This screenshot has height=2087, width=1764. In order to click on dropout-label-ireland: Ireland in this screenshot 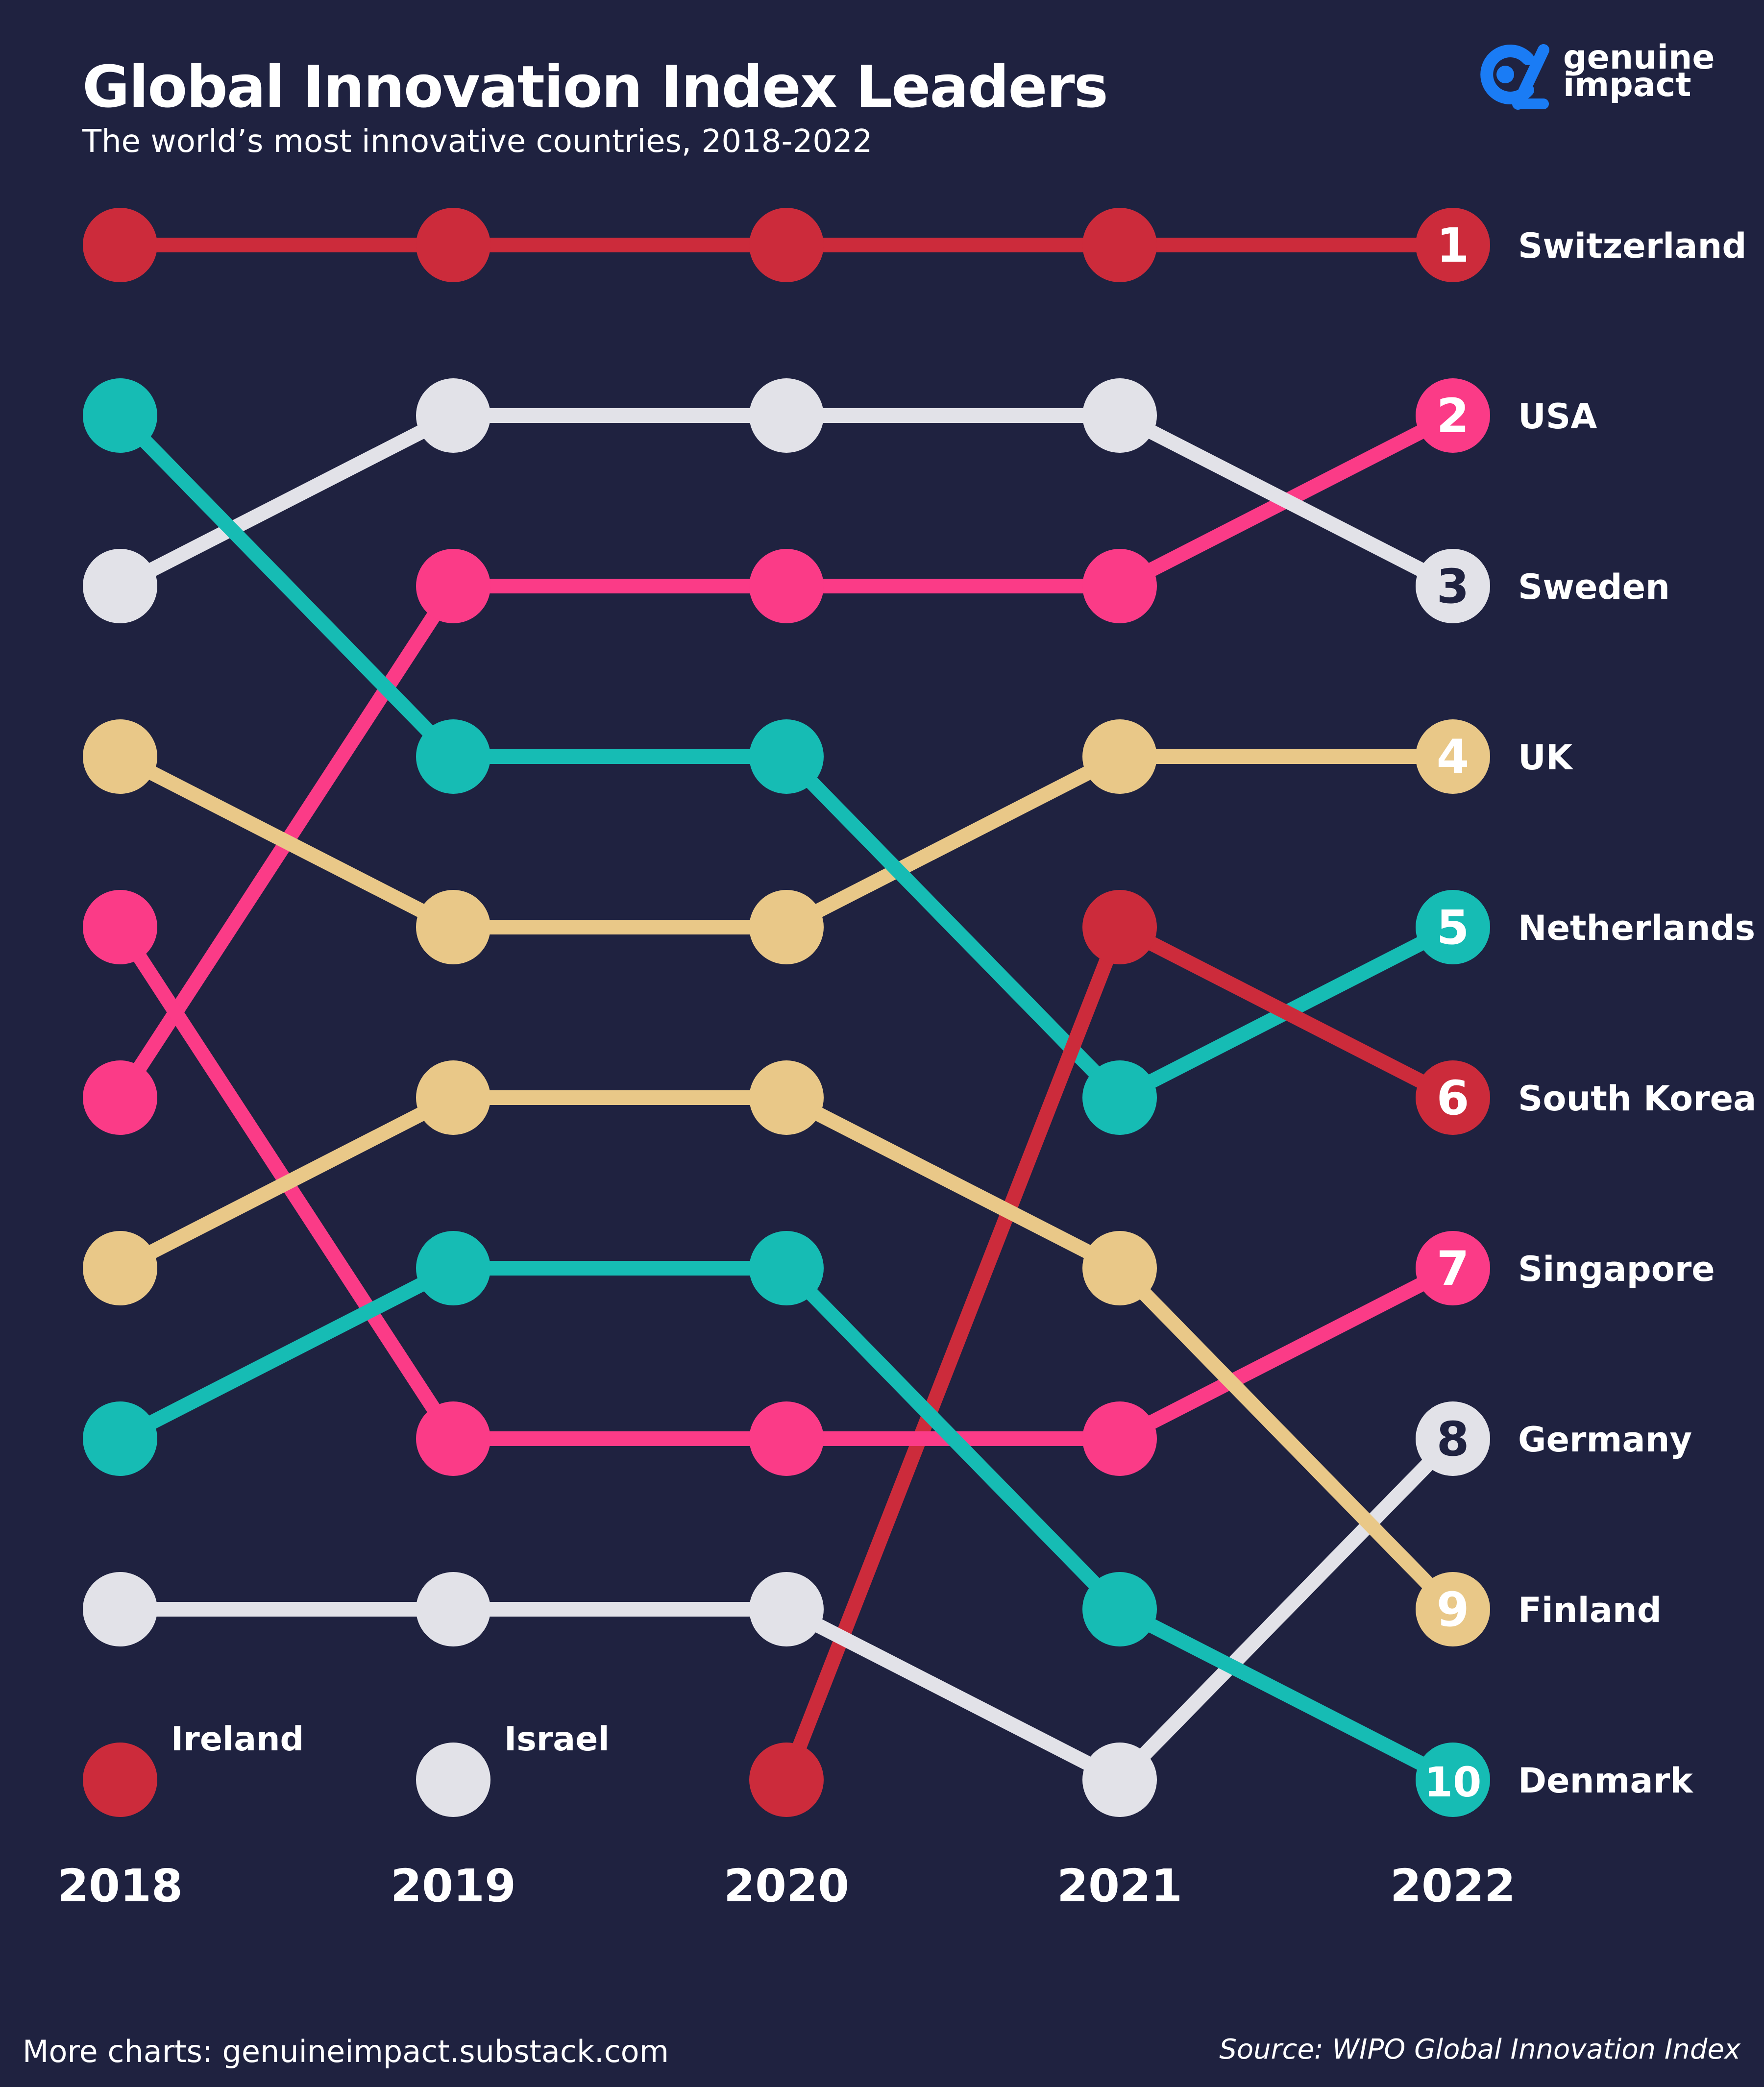, I will do `click(237, 1739)`.